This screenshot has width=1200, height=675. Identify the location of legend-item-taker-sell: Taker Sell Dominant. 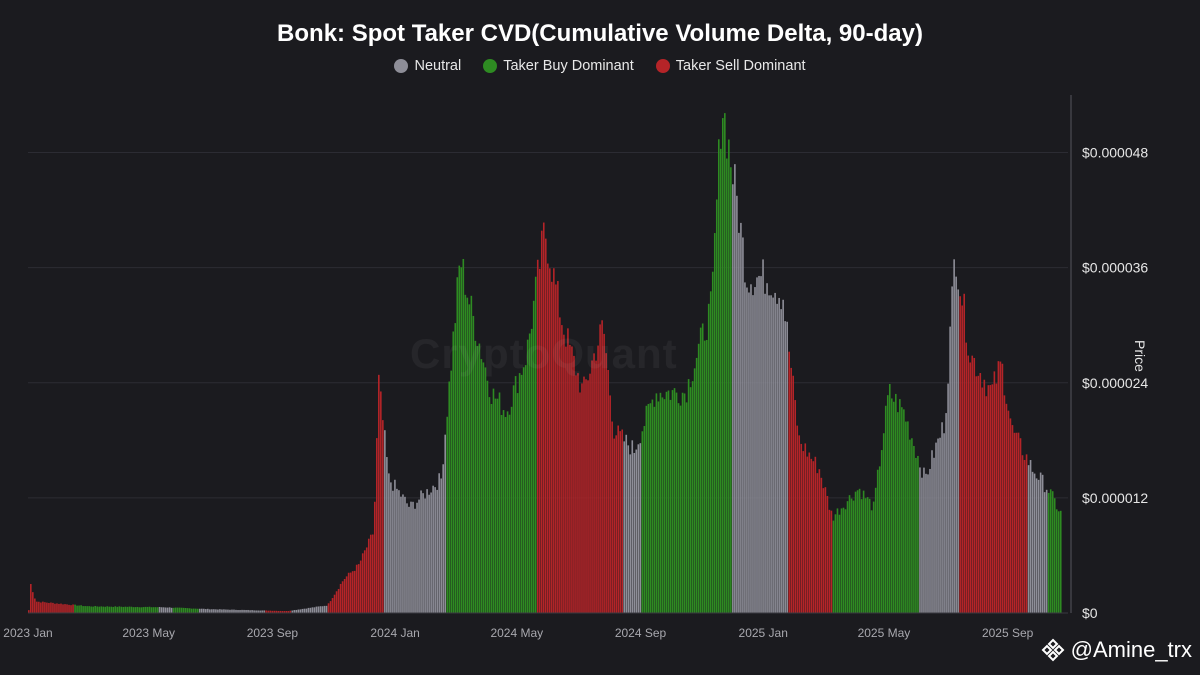
(730, 66).